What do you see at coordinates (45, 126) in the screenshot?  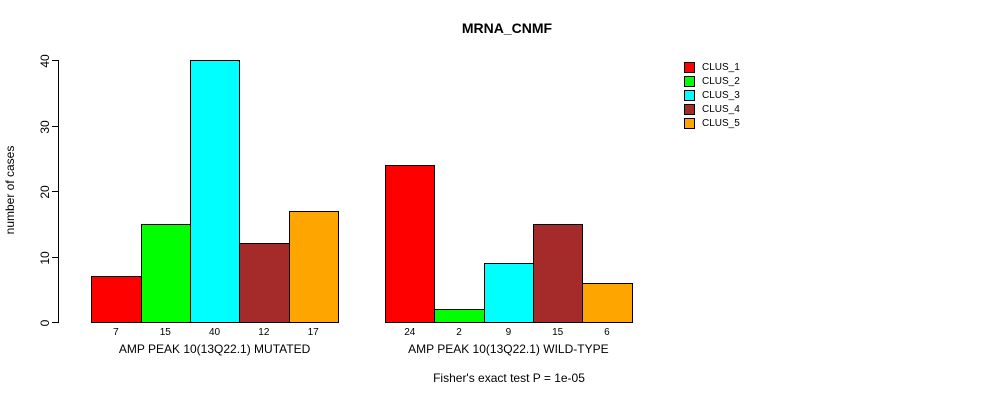 I see `y-tick-label: 30` at bounding box center [45, 126].